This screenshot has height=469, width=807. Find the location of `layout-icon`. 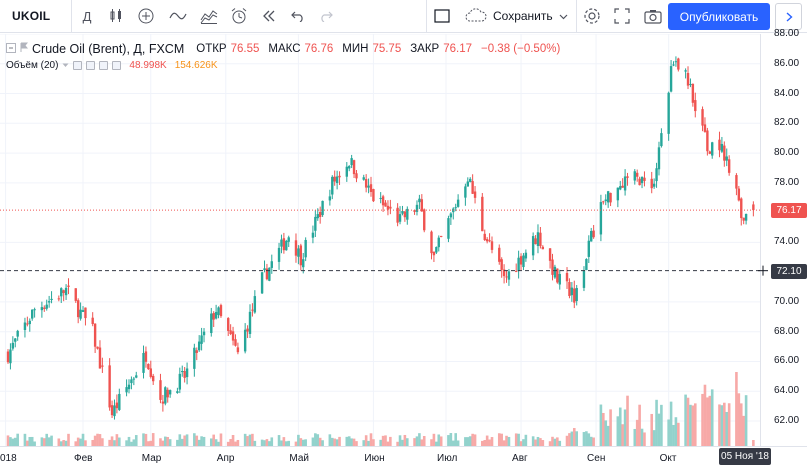

layout-icon is located at coordinates (442, 16).